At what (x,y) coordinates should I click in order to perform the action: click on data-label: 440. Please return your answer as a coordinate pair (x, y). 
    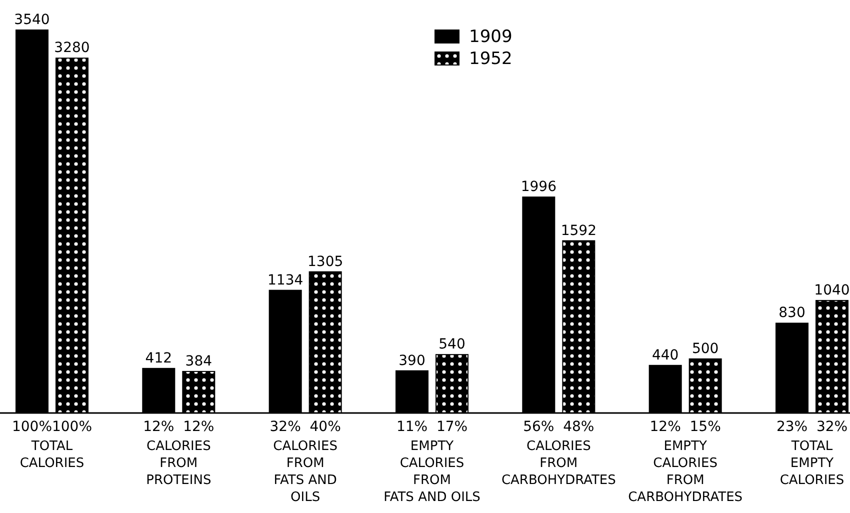
    Looking at the image, I should click on (665, 355).